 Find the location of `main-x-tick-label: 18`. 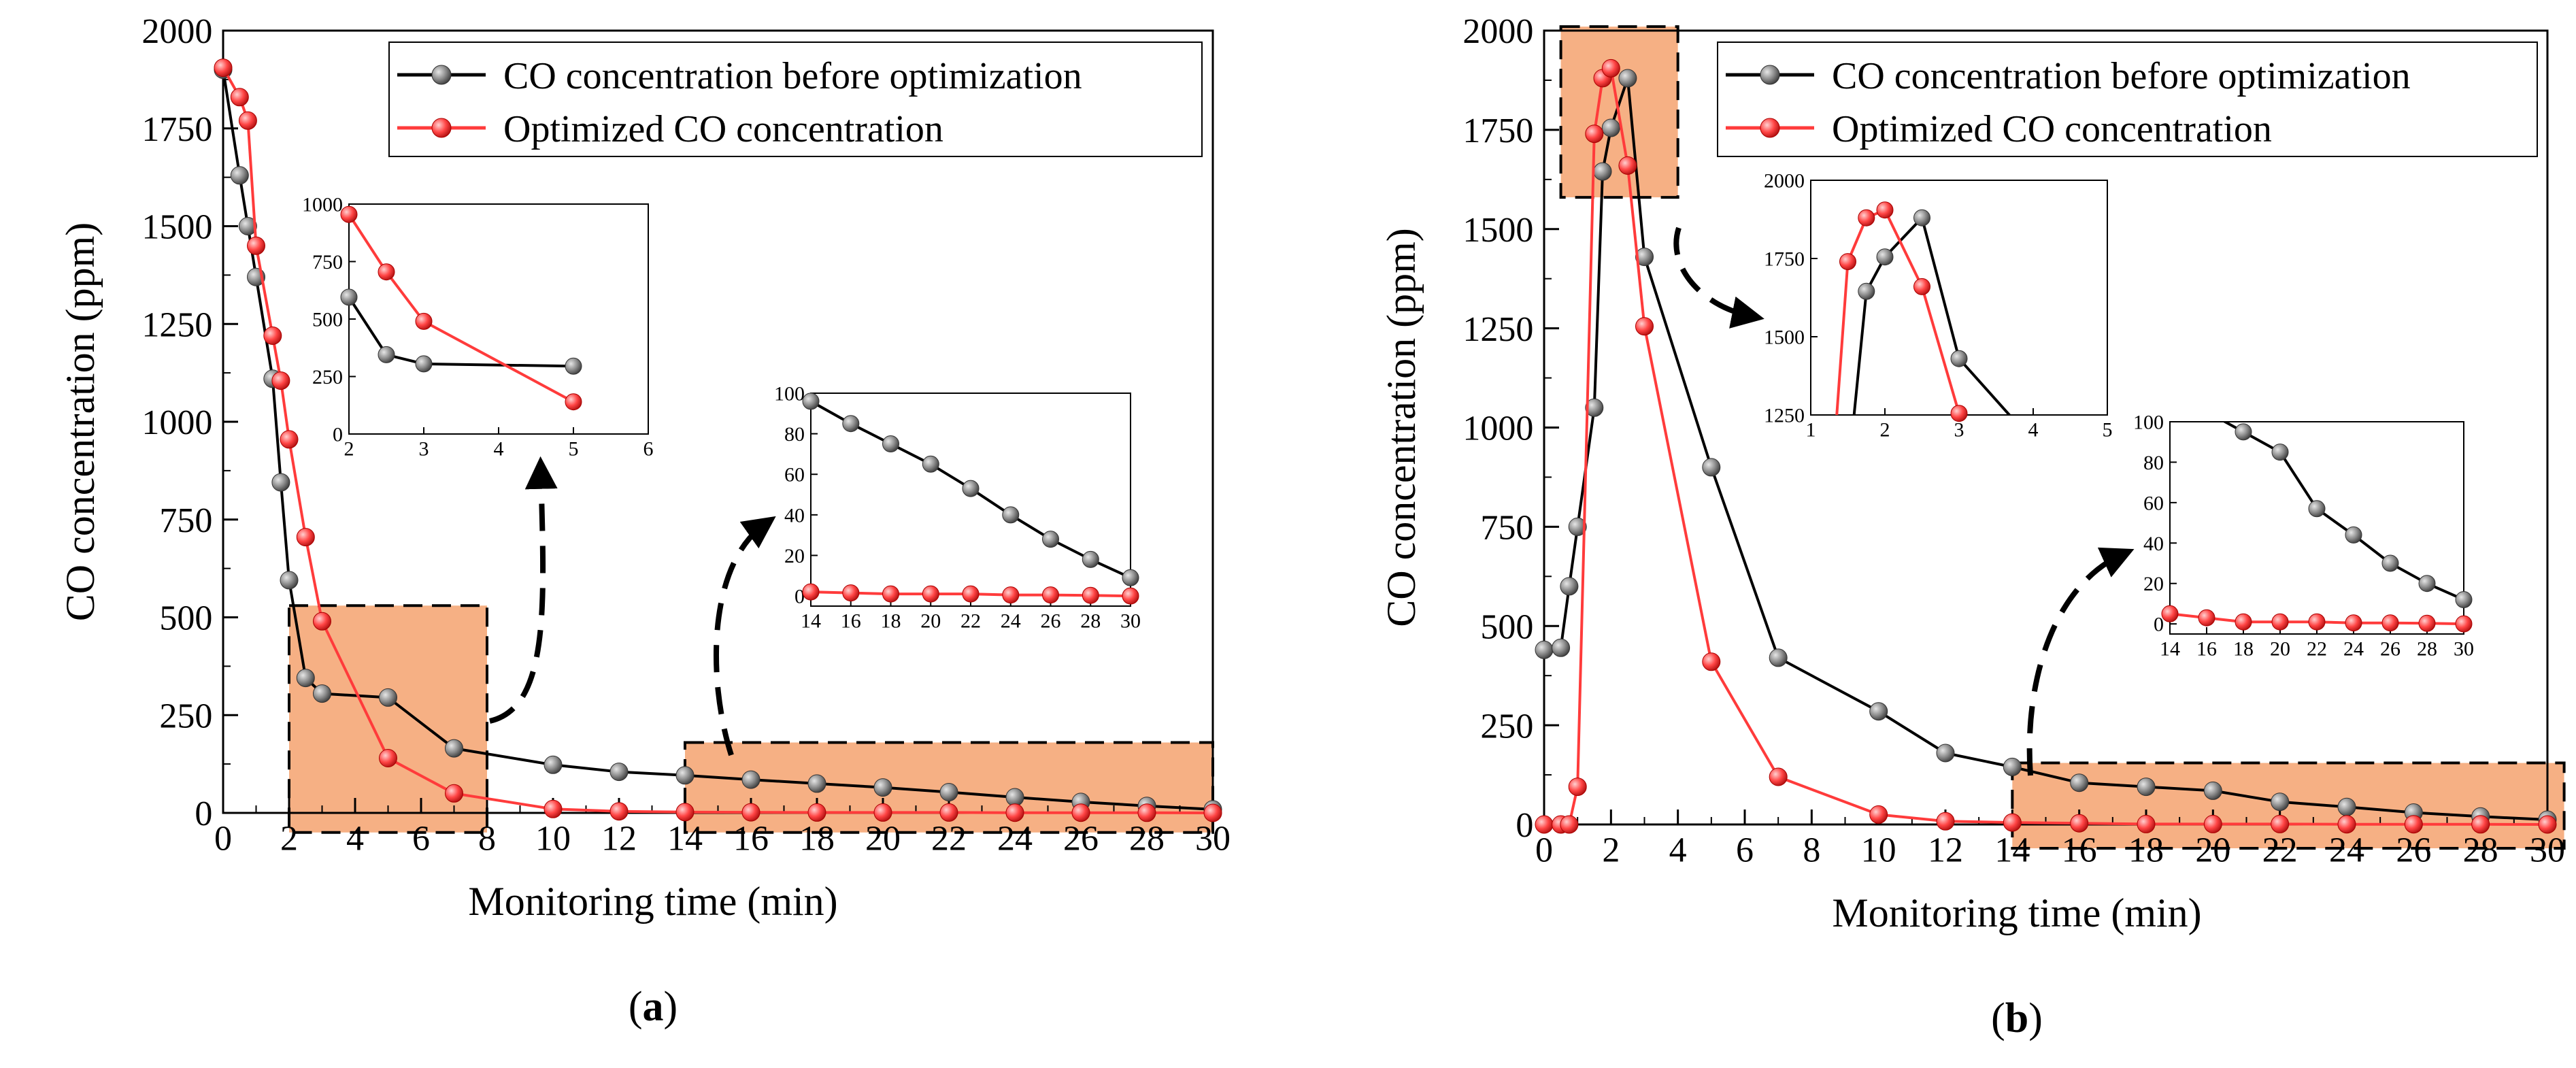

main-x-tick-label: 18 is located at coordinates (817, 839).